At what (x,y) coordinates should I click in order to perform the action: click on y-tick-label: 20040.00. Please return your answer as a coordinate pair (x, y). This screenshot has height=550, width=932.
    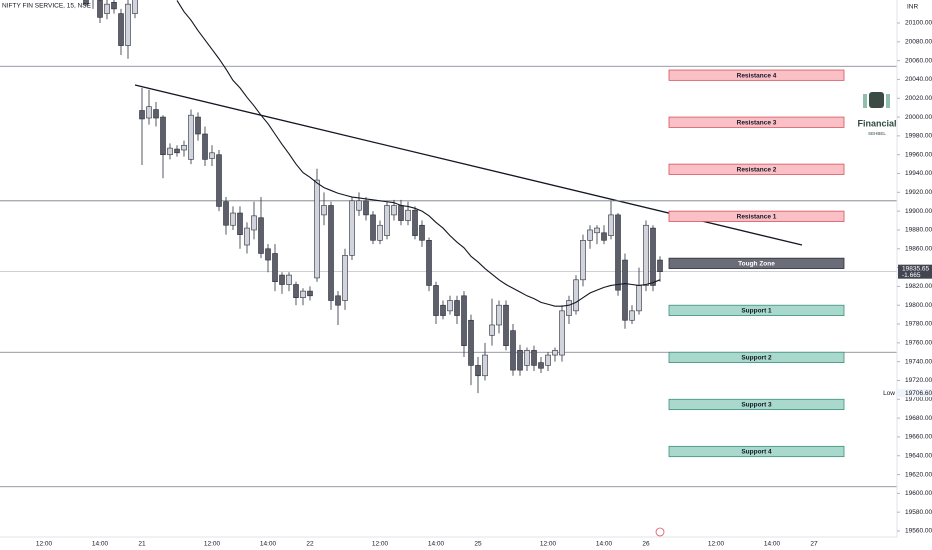
    Looking at the image, I should click on (918, 79).